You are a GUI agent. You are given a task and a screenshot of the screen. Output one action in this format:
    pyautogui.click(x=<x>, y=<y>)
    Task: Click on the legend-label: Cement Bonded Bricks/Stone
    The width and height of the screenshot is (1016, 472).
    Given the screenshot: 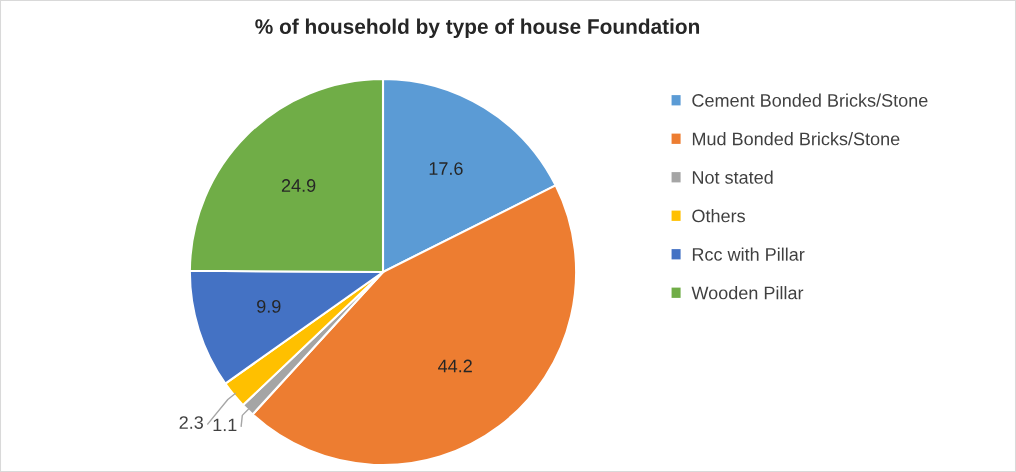 What is the action you would take?
    pyautogui.click(x=810, y=100)
    